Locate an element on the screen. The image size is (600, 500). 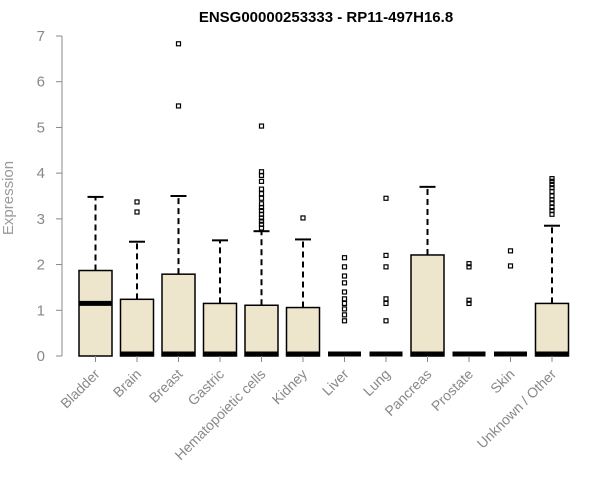
y-axis-ticks: 0 1 2 3 4 5 6 7 is located at coordinates (49, 196).